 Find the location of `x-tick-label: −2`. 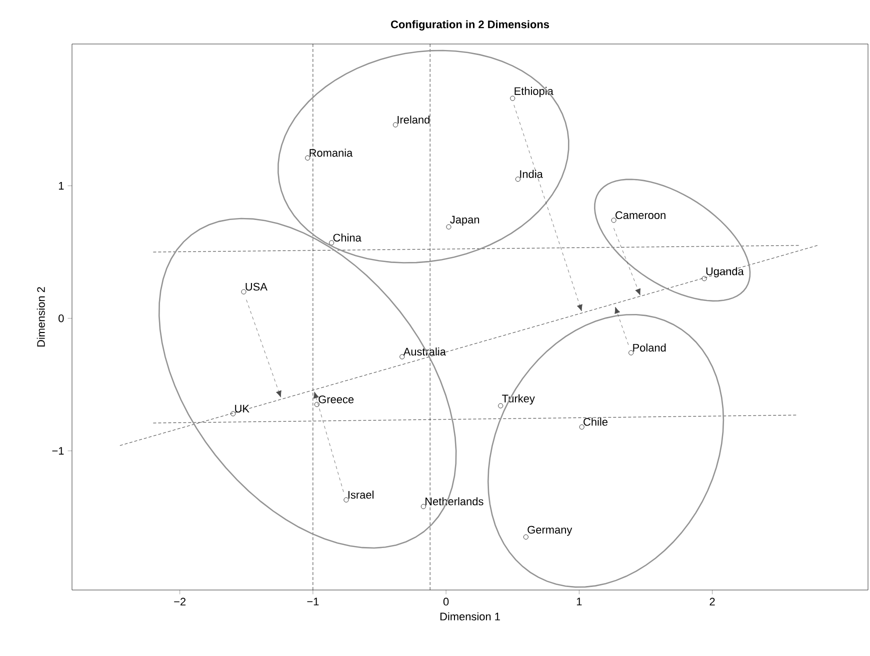

x-tick-label: −2 is located at coordinates (180, 602).